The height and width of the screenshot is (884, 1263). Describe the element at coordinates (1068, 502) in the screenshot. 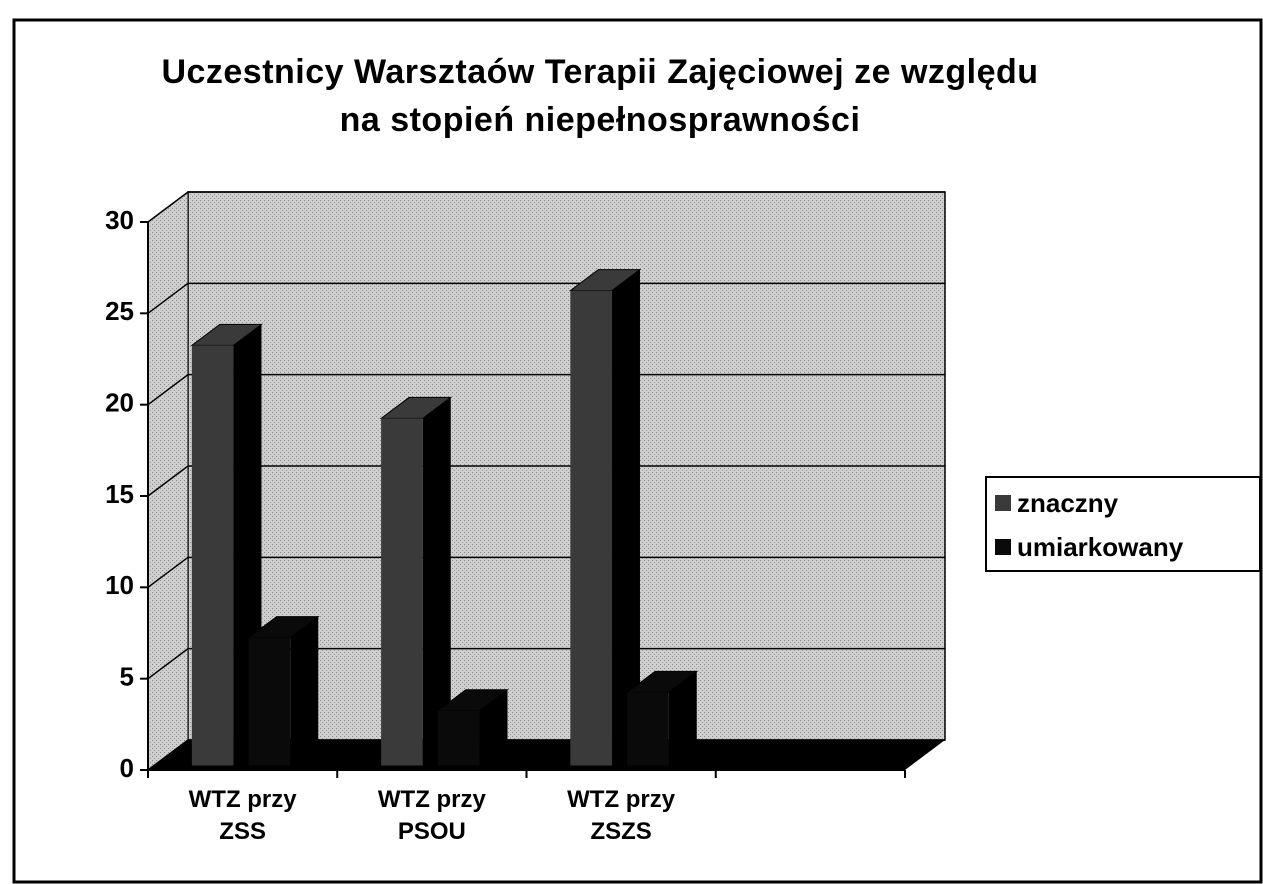

I see `legend-label: znaczny` at that location.